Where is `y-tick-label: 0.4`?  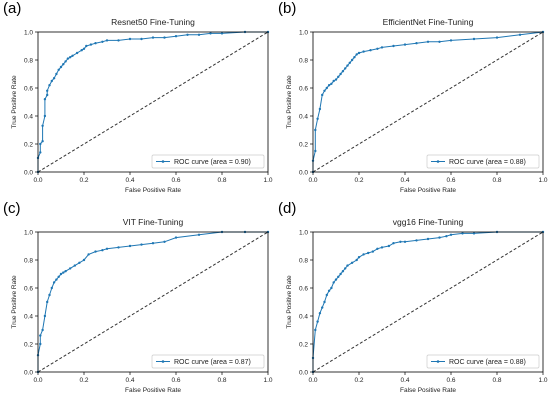
y-tick-label: 0.4 is located at coordinates (28, 316).